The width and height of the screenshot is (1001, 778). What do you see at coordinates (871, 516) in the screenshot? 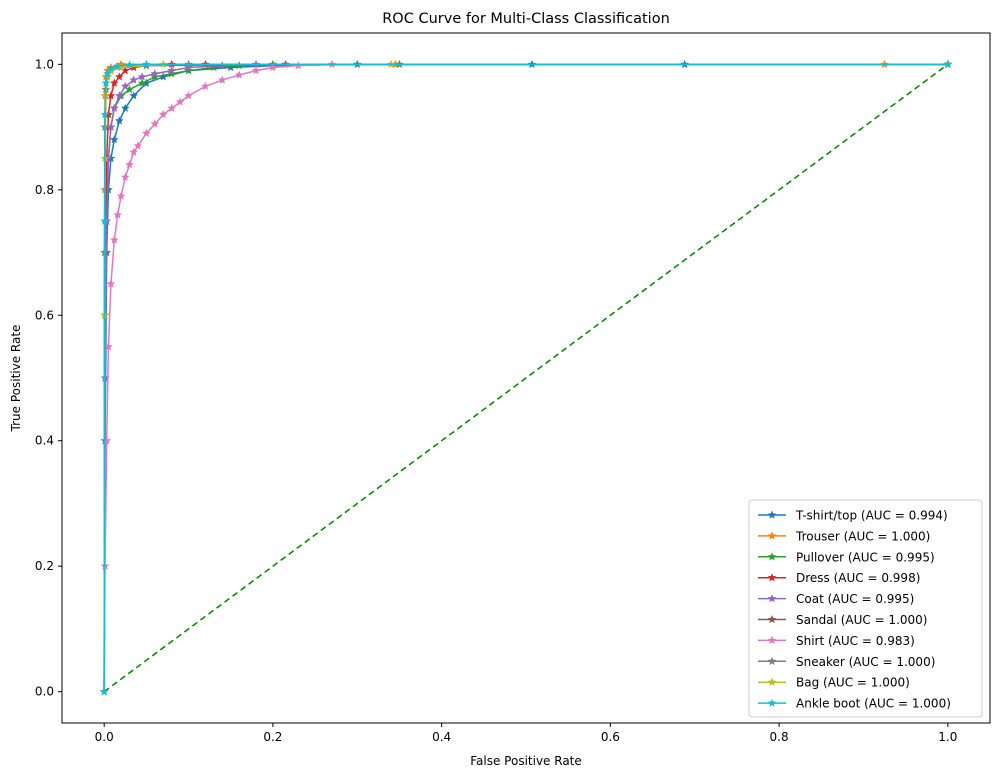
I see `legend-label: T-shirt/top (AUC = 0.994)` at bounding box center [871, 516].